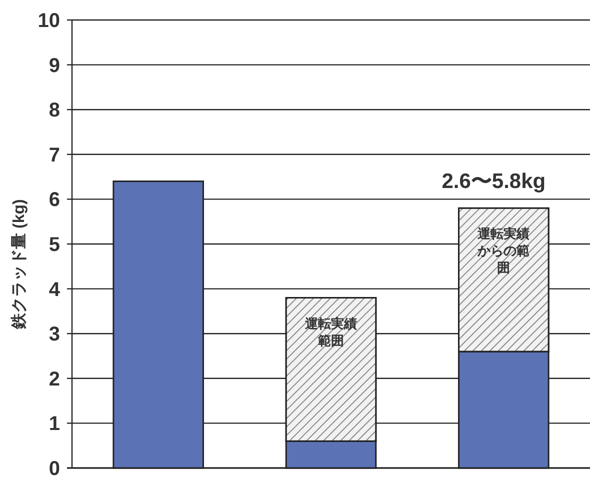 This screenshot has height=477, width=593. I want to click on y-tick-label: 2, so click(54, 379).